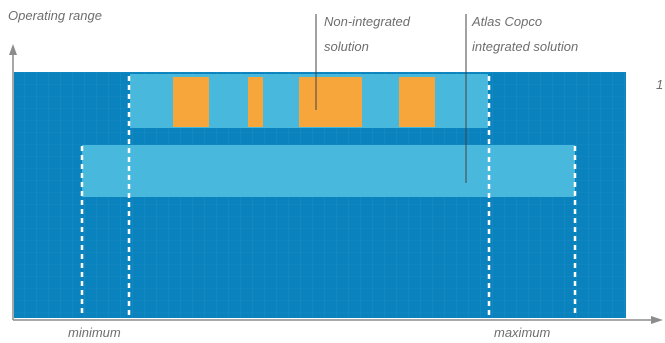 This screenshot has width=665, height=343. What do you see at coordinates (55, 15) in the screenshot?
I see `y-axis-label: Operating range` at bounding box center [55, 15].